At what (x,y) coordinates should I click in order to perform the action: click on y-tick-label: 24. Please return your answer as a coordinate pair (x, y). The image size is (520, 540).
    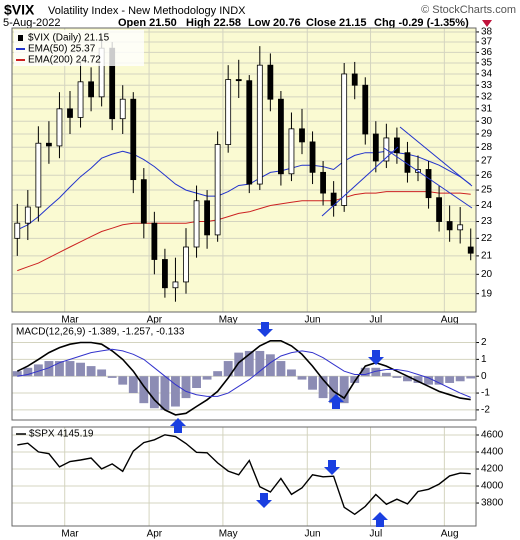
    Looking at the image, I should click on (487, 205).